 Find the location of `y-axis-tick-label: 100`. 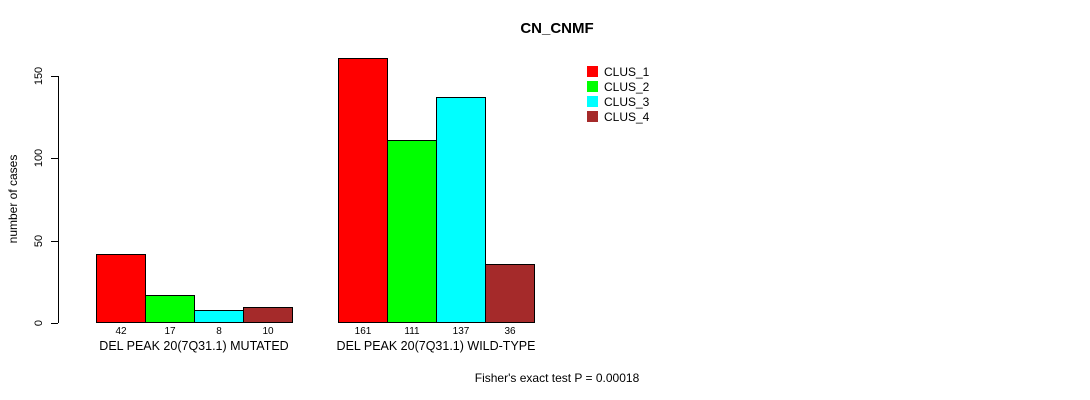

y-axis-tick-label: 100 is located at coordinates (39, 158).